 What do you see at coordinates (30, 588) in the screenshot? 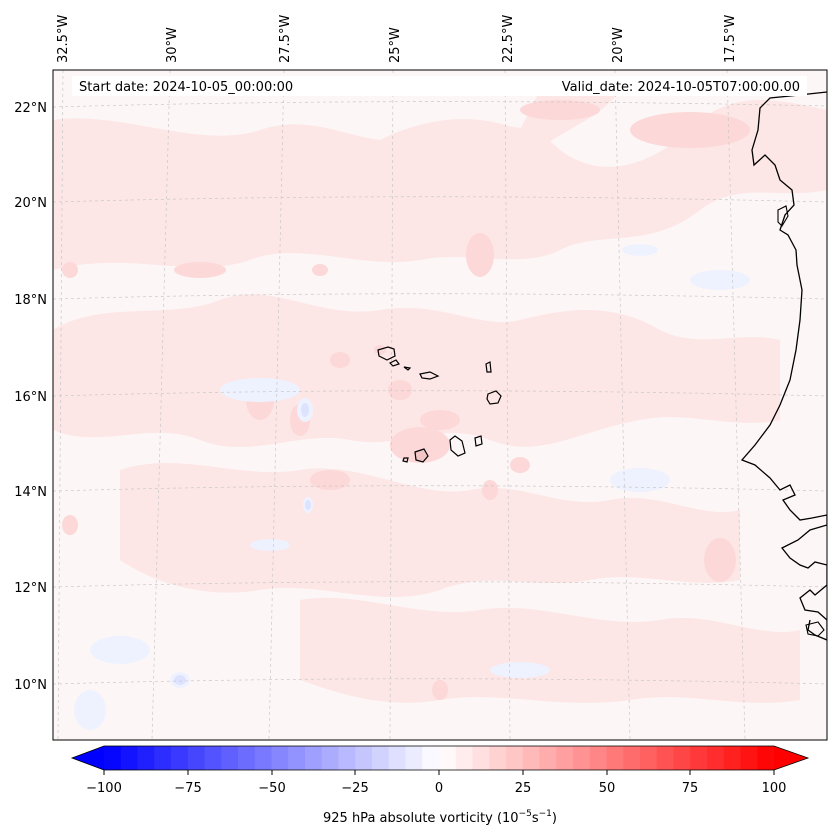
I see `lat-label: 12°N` at bounding box center [30, 588].